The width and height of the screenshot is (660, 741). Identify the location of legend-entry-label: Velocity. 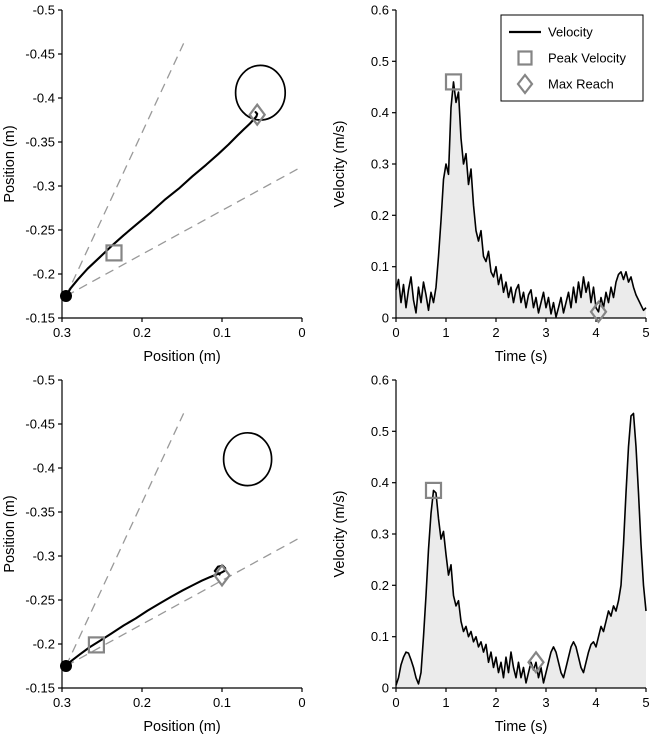
(570, 32).